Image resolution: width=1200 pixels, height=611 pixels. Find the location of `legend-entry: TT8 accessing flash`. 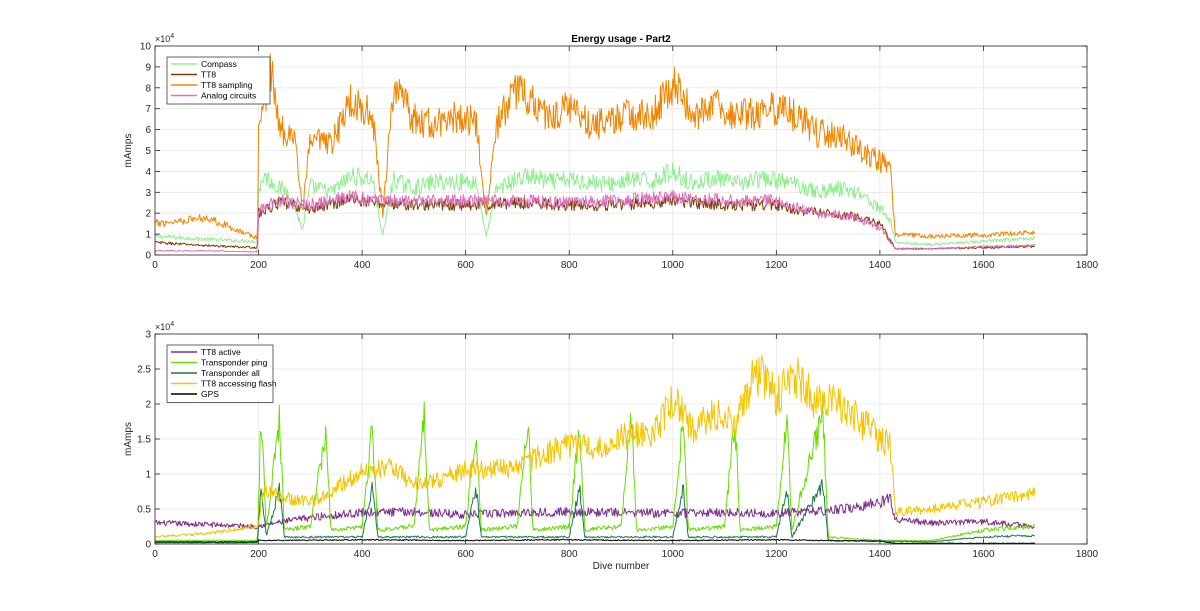

legend-entry: TT8 accessing flash is located at coordinates (239, 384).